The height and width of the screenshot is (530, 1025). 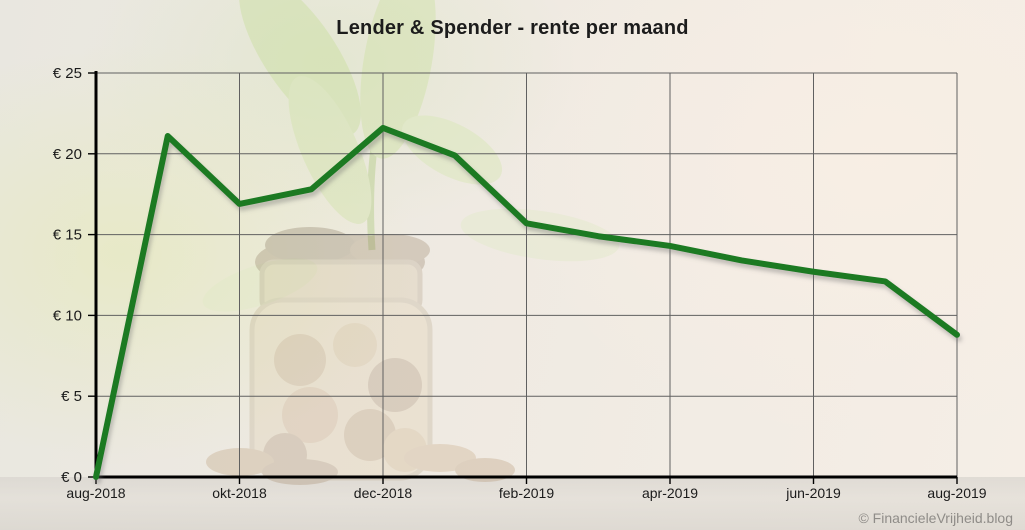 I want to click on wooden-table-background, so click(x=512, y=503).